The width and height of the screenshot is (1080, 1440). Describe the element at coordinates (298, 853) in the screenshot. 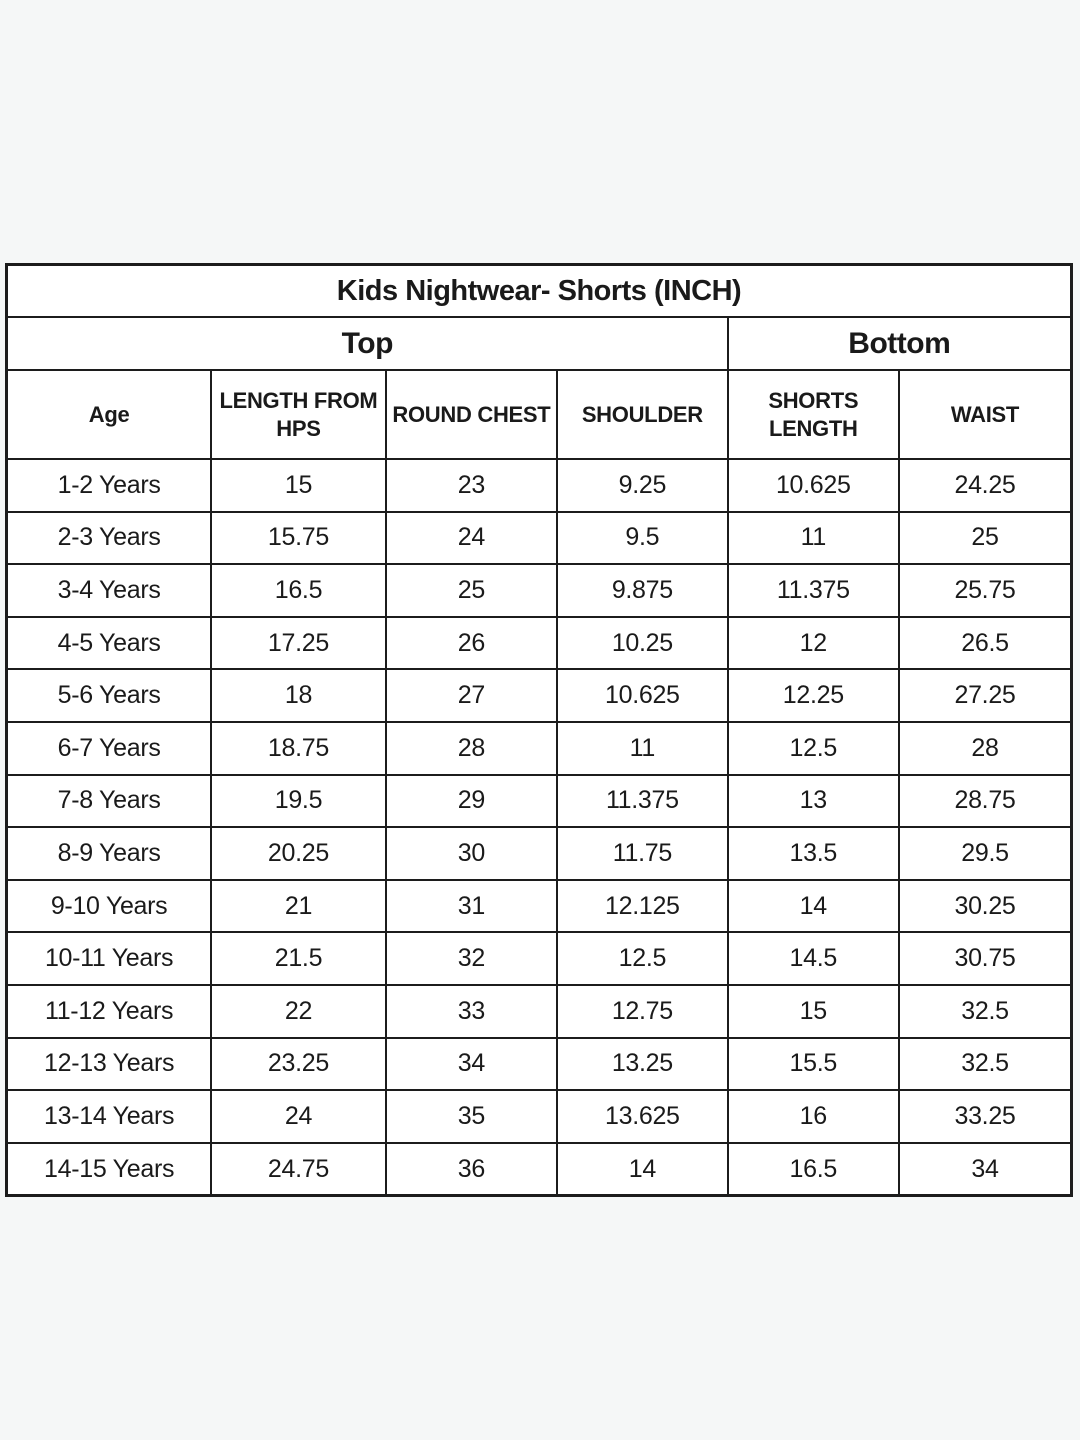

I see `measurement-cell: 20.25` at that location.